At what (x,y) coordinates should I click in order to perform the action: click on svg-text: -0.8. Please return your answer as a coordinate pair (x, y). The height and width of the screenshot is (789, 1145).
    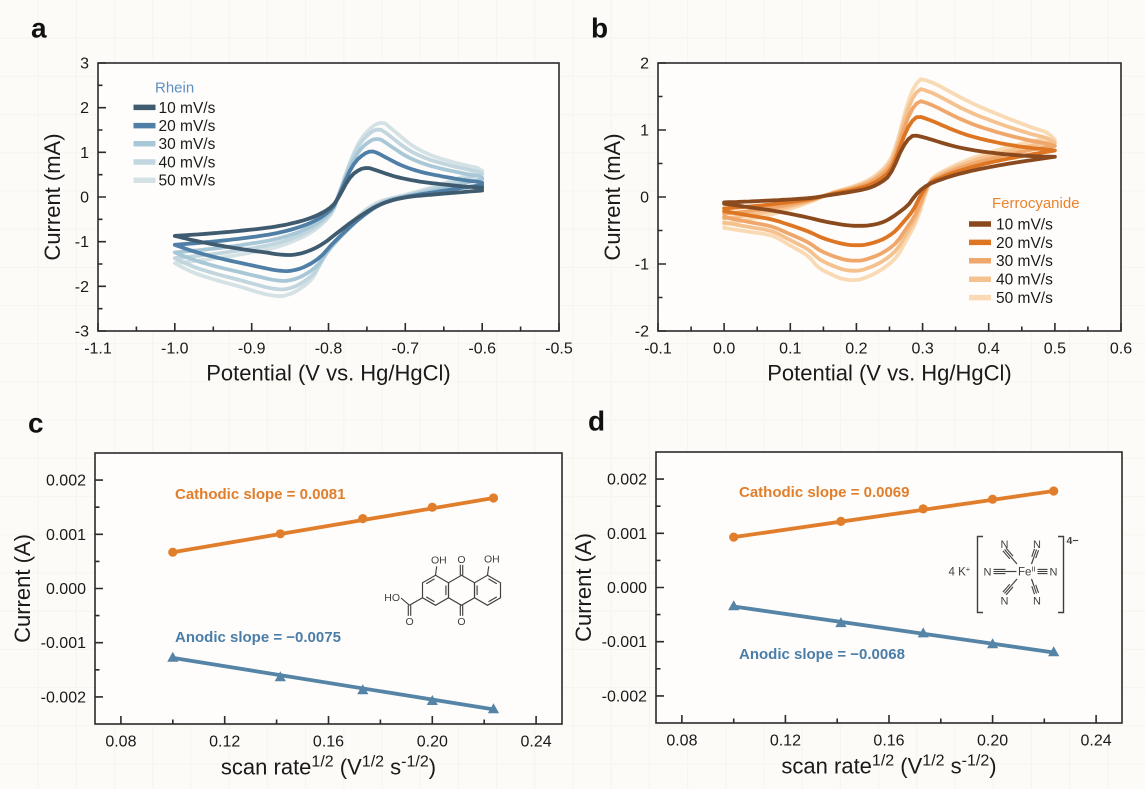
    Looking at the image, I should click on (329, 349).